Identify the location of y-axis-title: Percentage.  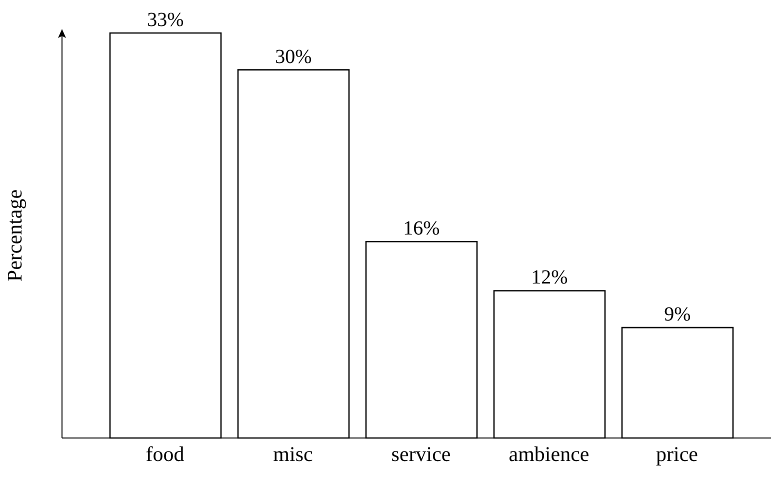
(14, 235).